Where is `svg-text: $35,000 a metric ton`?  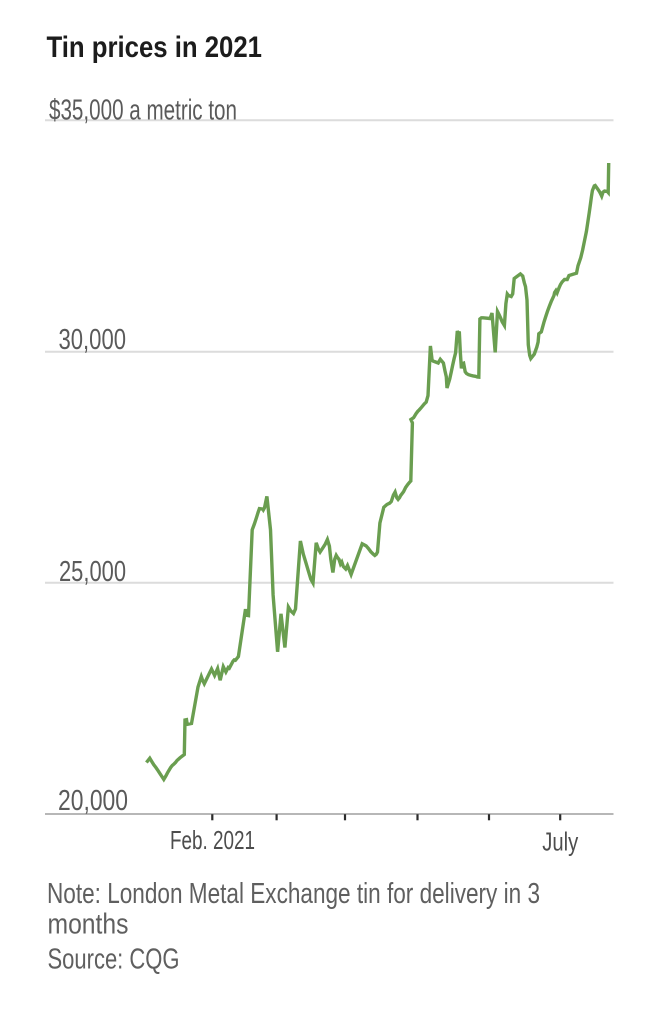 svg-text: $35,000 a metric ton is located at coordinates (143, 111).